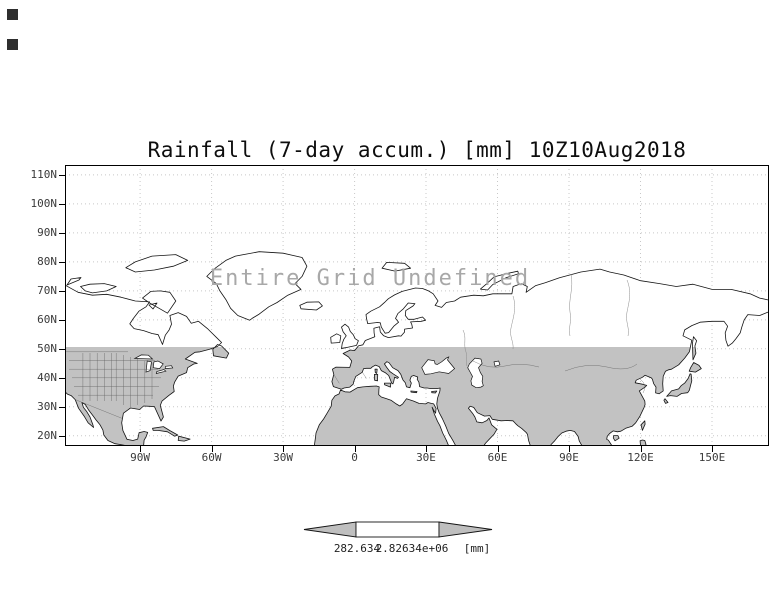 This screenshot has width=784, height=612. I want to click on colorbar, so click(398, 529).